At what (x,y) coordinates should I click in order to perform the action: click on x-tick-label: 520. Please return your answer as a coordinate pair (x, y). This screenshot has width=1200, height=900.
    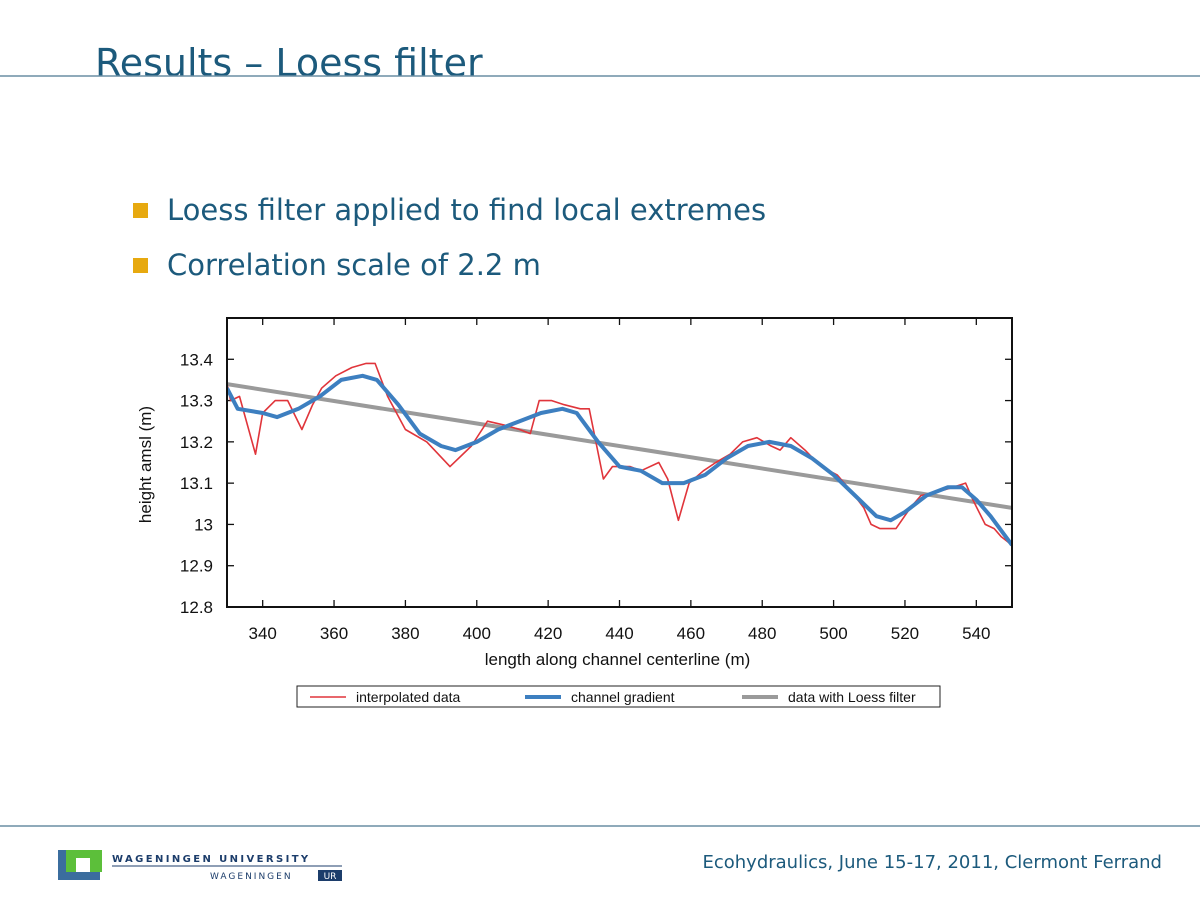
    Looking at the image, I should click on (905, 633).